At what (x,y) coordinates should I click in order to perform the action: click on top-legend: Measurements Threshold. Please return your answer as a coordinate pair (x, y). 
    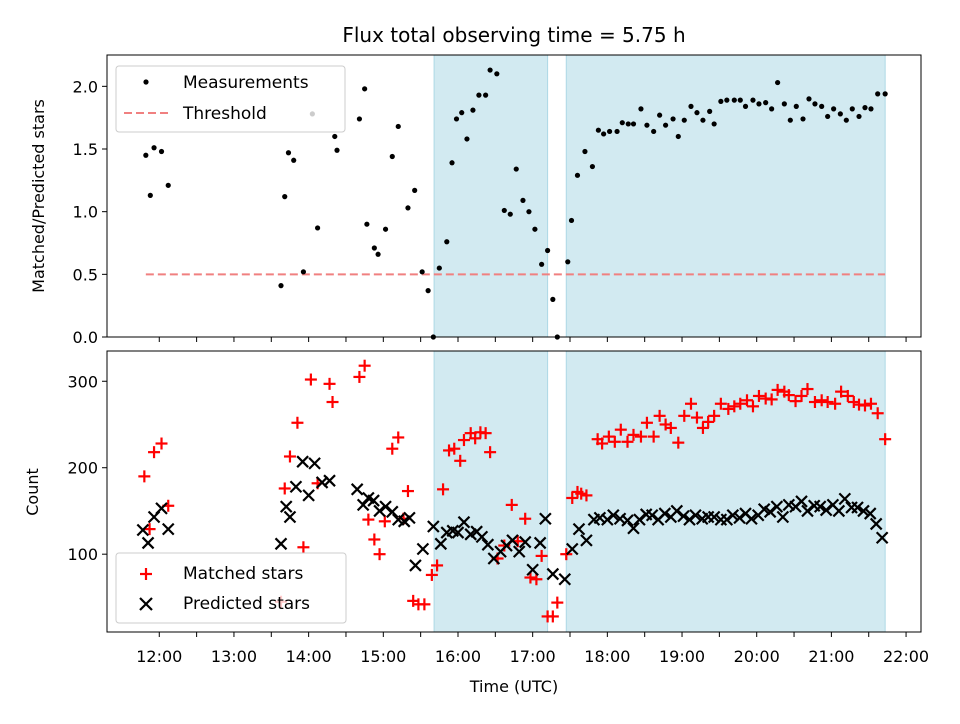
    Looking at the image, I should click on (230, 99).